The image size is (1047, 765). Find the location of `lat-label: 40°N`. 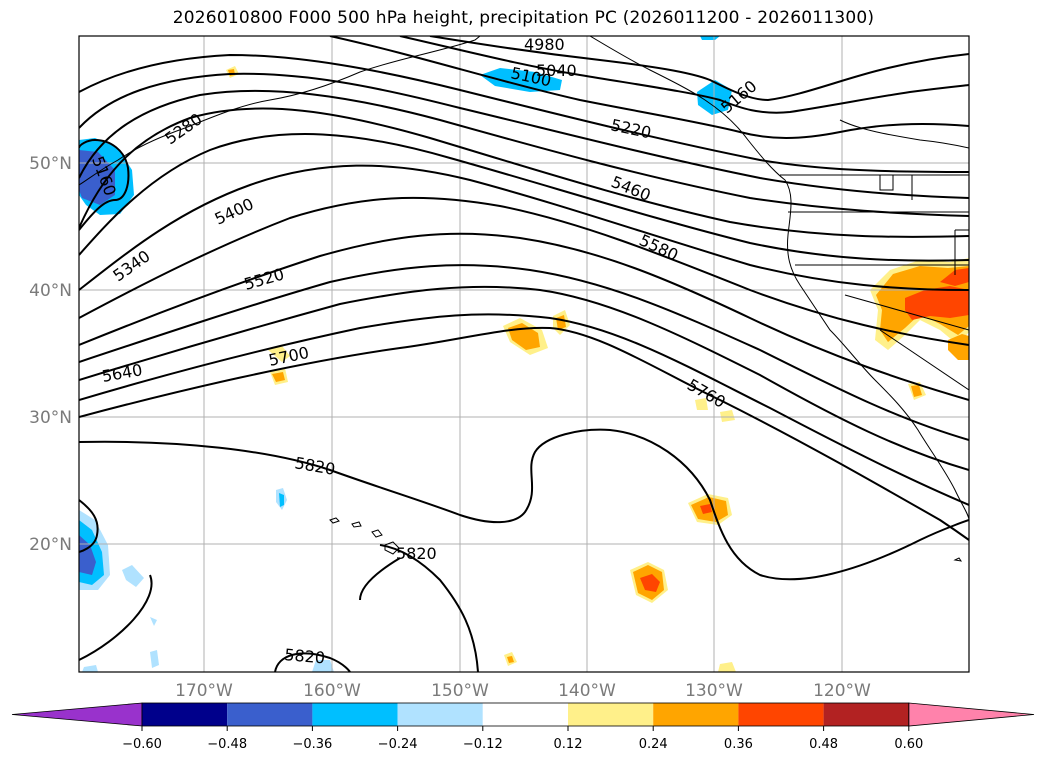

lat-label: 40°N is located at coordinates (50, 291).